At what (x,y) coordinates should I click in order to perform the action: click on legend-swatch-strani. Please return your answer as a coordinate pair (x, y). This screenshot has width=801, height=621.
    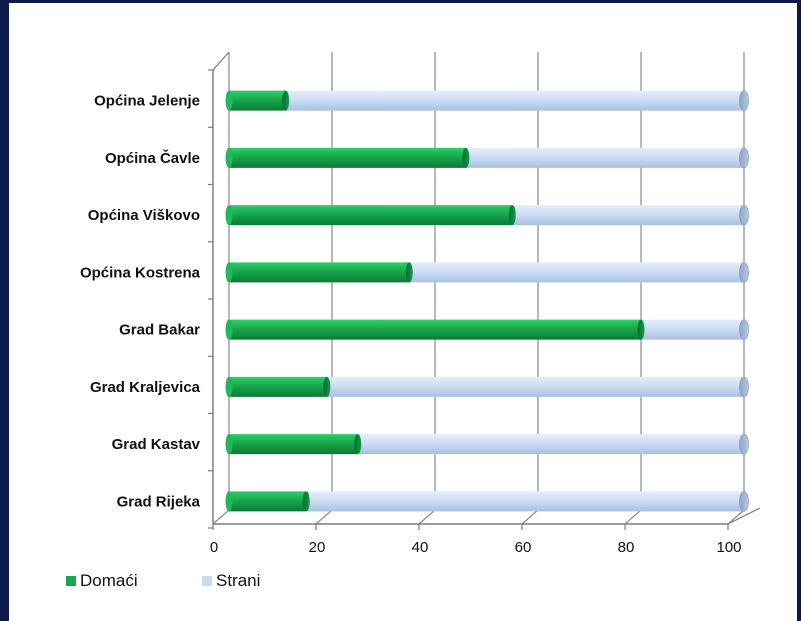
    Looking at the image, I should click on (207, 581).